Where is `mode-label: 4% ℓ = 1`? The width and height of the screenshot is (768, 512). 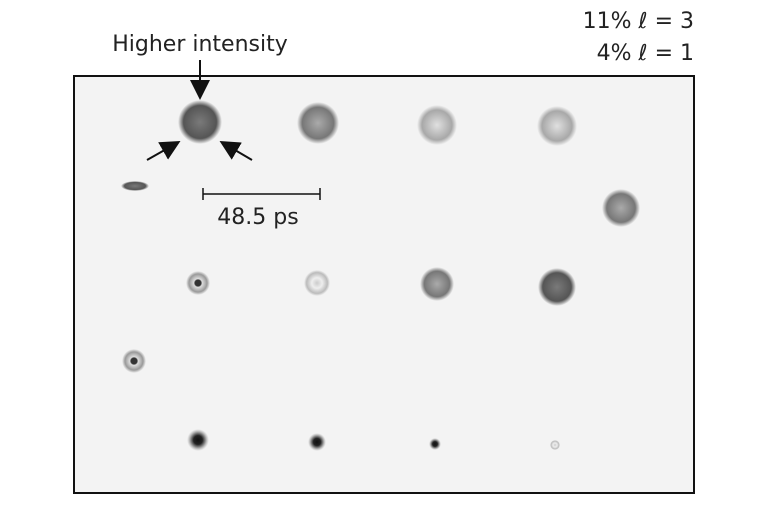
mode-label: 4% ℓ = 1 is located at coordinates (645, 53).